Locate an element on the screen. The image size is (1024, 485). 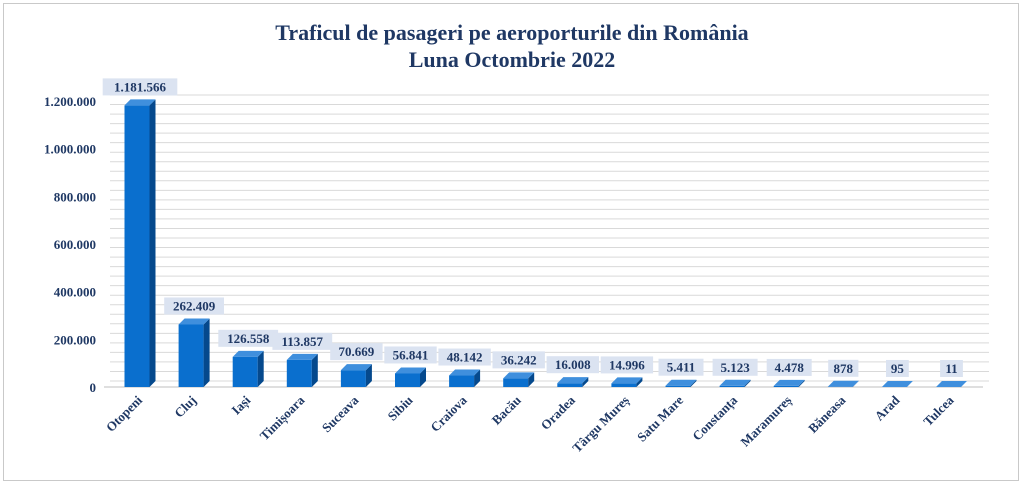
data-label-text: 4.478 is located at coordinates (790, 367).